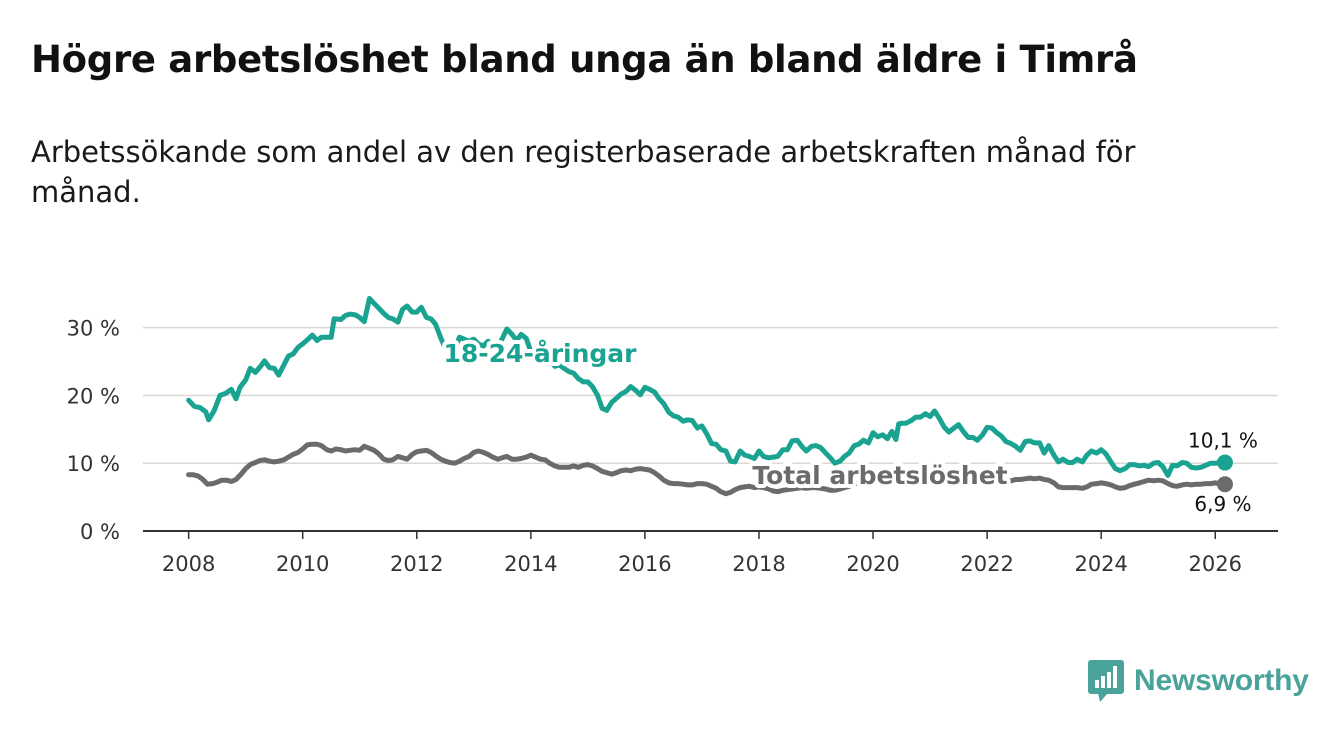  I want to click on end-value-label: 10,1 %, so click(1223, 441).